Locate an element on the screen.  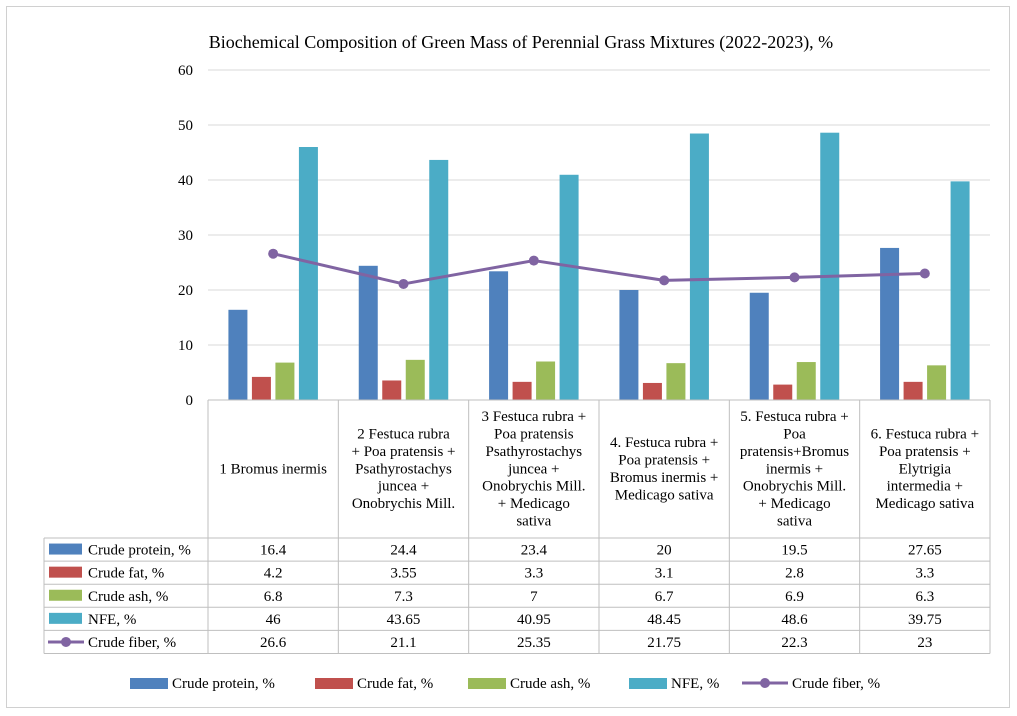
data-label: 20 is located at coordinates (664, 551).